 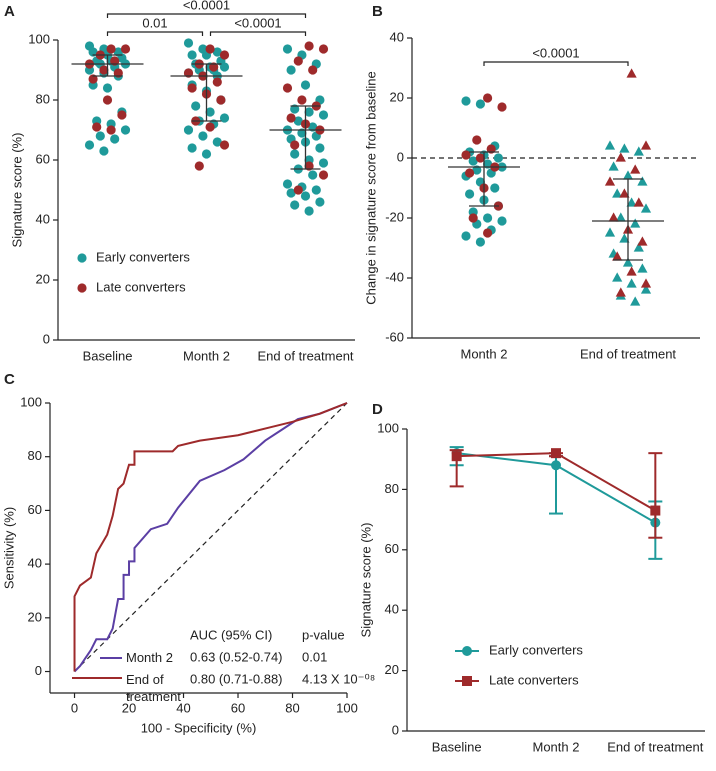 What do you see at coordinates (628, 353) in the screenshot?
I see `x-tick-label: End of treatment` at bounding box center [628, 353].